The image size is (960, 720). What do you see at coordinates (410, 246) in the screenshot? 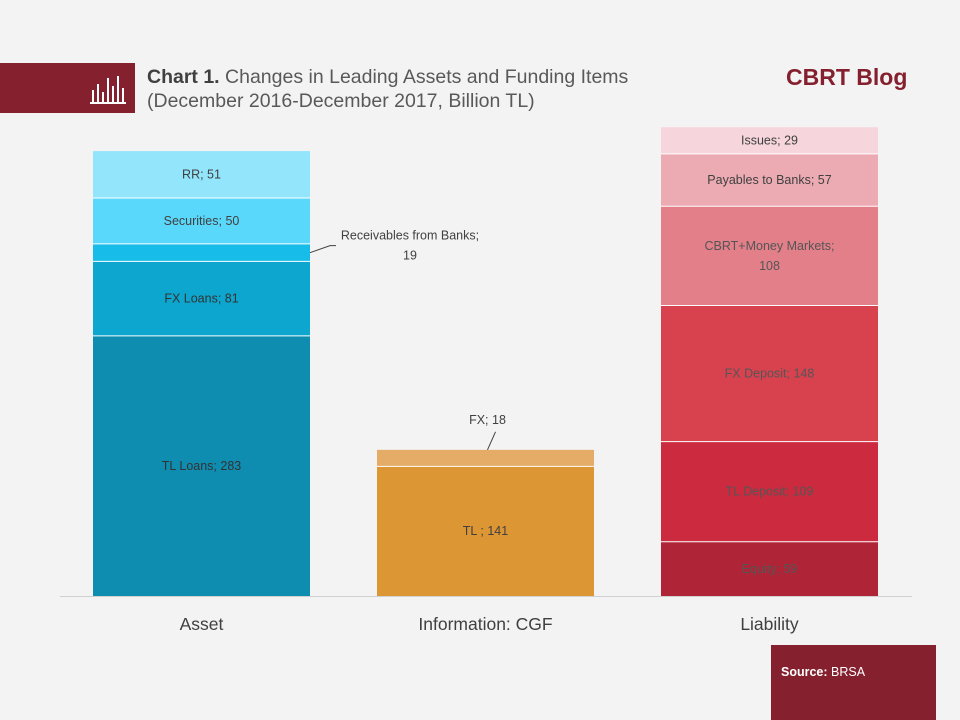
I see `segment-label-0-2: Receivables from Banks; 19` at bounding box center [410, 246].